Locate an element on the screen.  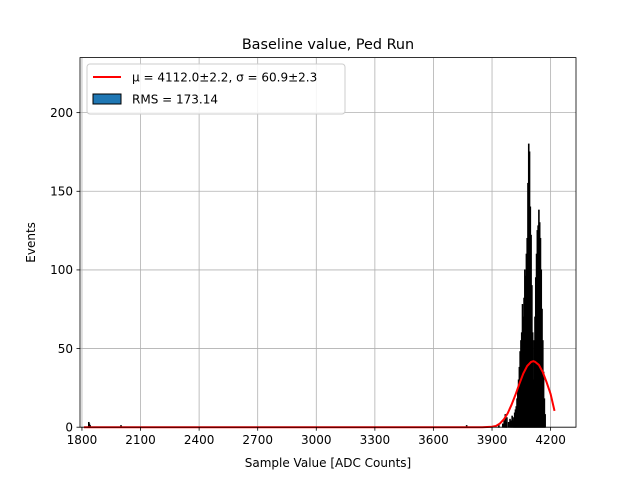
x-tick-label: 1800 is located at coordinates (82, 440).